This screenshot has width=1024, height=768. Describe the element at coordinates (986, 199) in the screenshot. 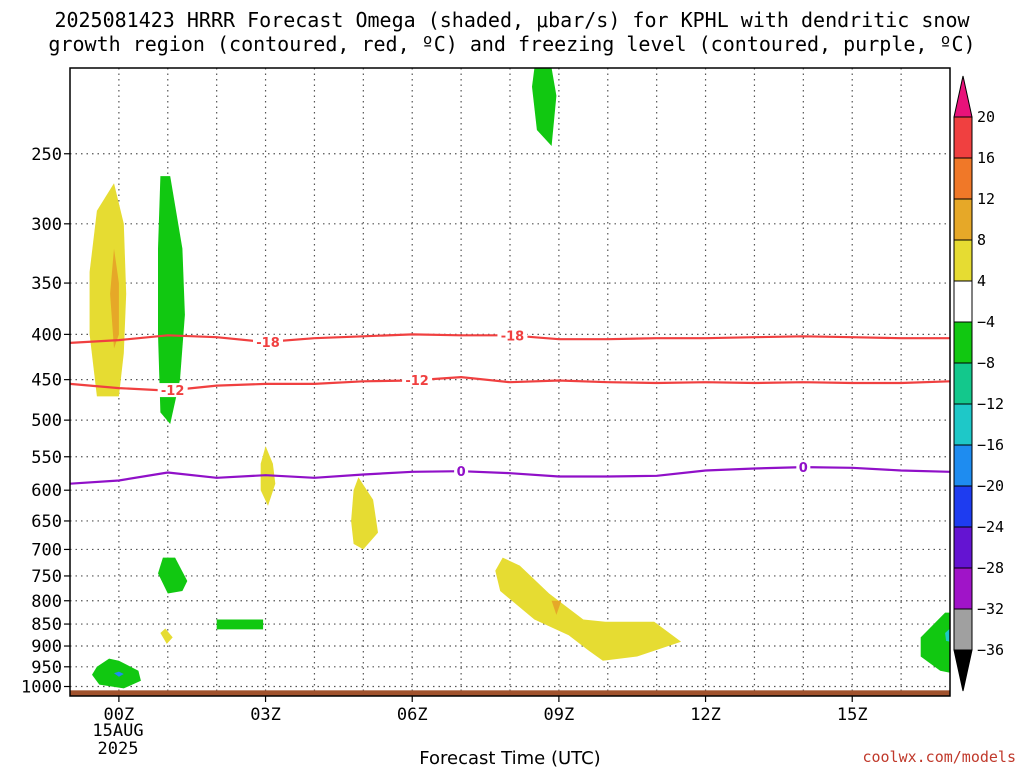

I see `colorbar-label: 12` at that location.